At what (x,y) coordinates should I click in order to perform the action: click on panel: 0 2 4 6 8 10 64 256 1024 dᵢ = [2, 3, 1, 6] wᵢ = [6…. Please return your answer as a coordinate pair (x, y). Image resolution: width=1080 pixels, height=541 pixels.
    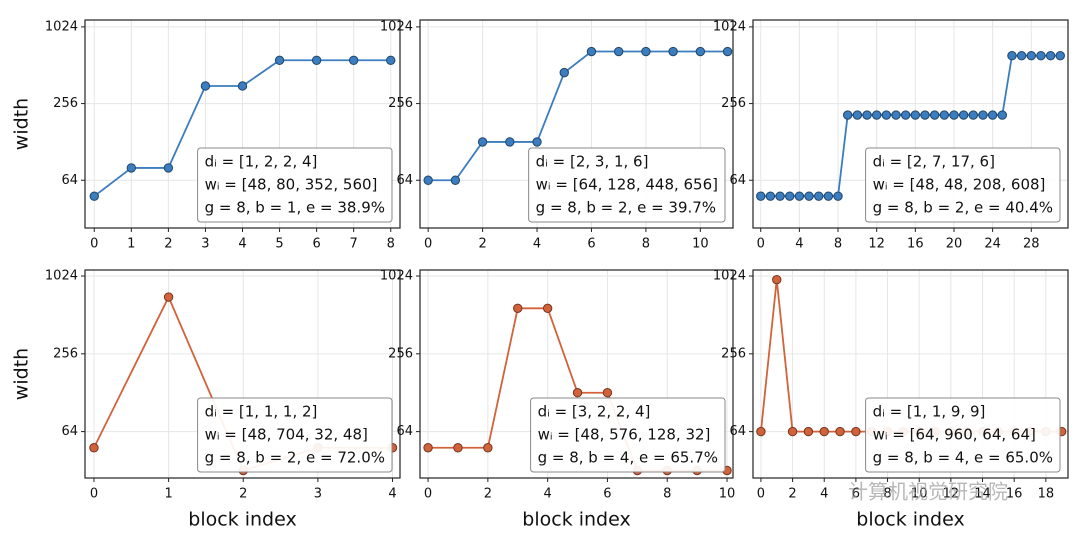
    Looking at the image, I should click on (557, 135).